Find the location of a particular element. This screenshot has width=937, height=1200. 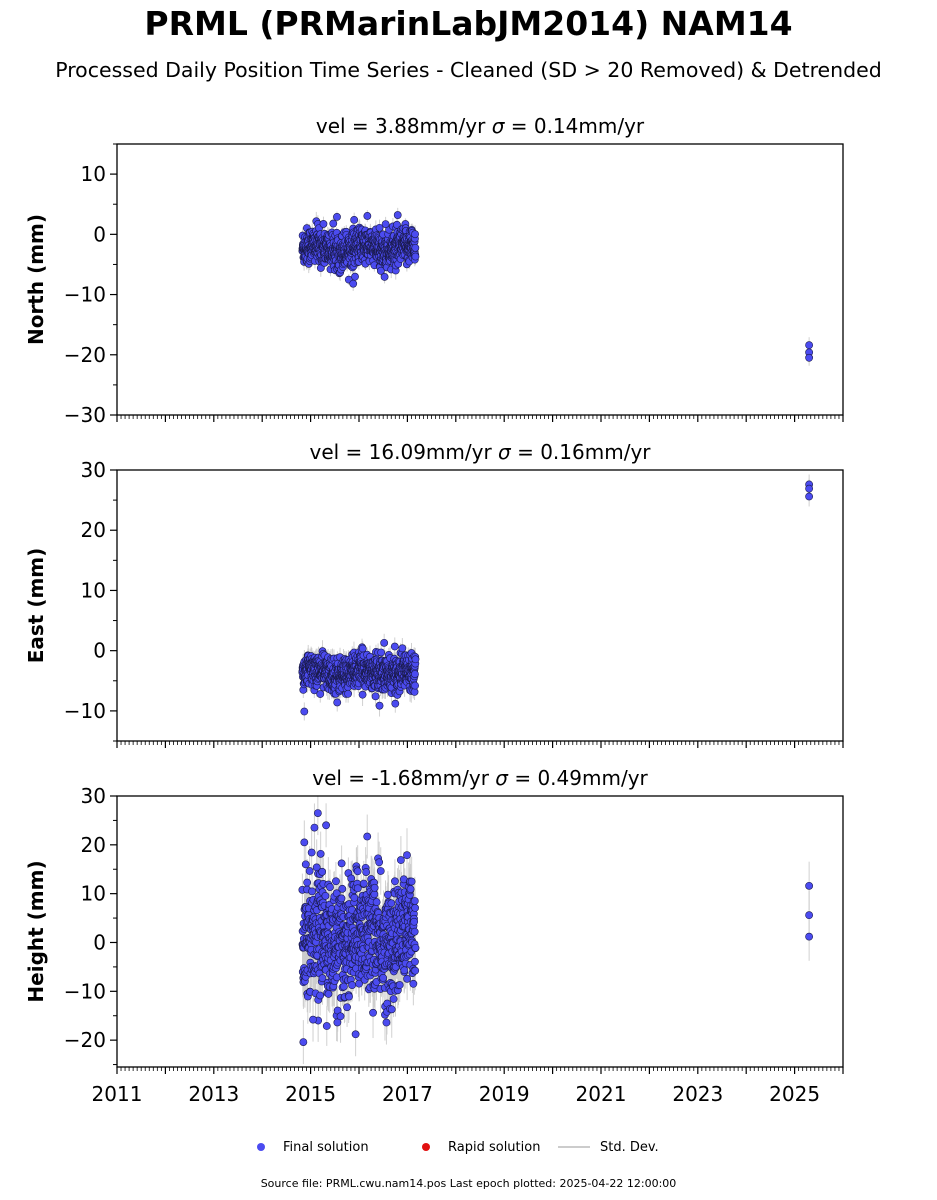

y-tick-label: −20 is located at coordinates (85, 355).